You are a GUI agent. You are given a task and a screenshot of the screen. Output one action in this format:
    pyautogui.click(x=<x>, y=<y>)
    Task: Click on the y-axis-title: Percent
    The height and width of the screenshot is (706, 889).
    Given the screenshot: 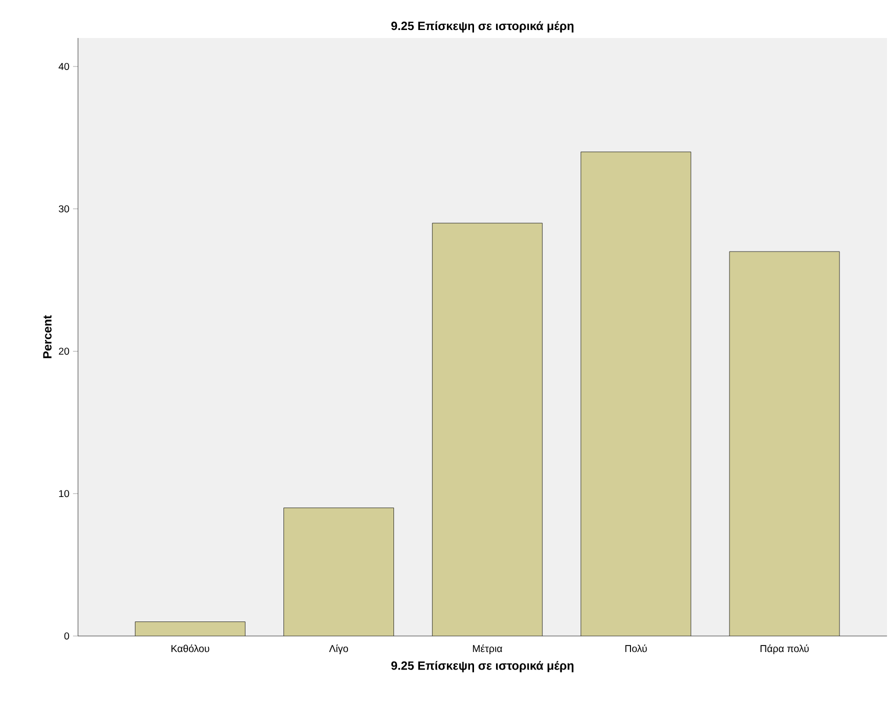 What is the action you would take?
    pyautogui.click(x=47, y=336)
    